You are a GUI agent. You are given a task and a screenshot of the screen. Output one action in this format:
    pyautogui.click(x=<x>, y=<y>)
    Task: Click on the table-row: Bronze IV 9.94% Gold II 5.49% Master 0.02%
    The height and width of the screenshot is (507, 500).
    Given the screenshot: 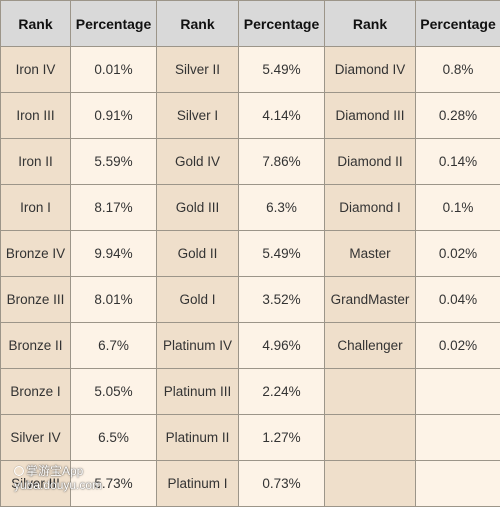 What is the action you would take?
    pyautogui.click(x=250, y=253)
    